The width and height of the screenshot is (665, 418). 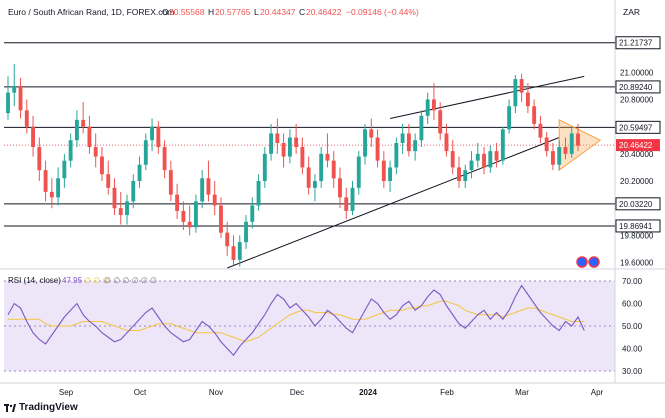 What do you see at coordinates (636, 127) in the screenshot?
I see `level-price-label: 20.59497` at bounding box center [636, 127].